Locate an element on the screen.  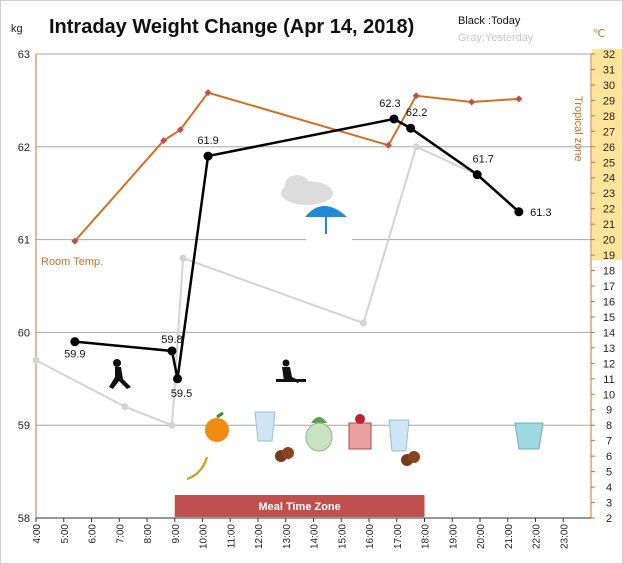
meal-time-zone: Meal Time Zone is located at coordinates (299, 506).